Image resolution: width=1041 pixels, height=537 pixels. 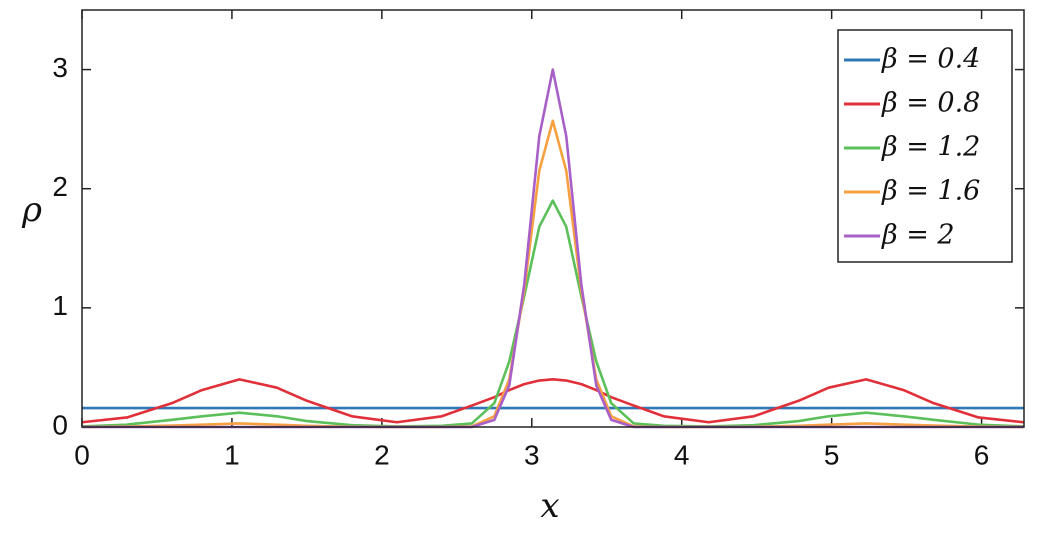 What do you see at coordinates (930, 59) in the screenshot?
I see `legend-label: β = 0.4` at bounding box center [930, 59].